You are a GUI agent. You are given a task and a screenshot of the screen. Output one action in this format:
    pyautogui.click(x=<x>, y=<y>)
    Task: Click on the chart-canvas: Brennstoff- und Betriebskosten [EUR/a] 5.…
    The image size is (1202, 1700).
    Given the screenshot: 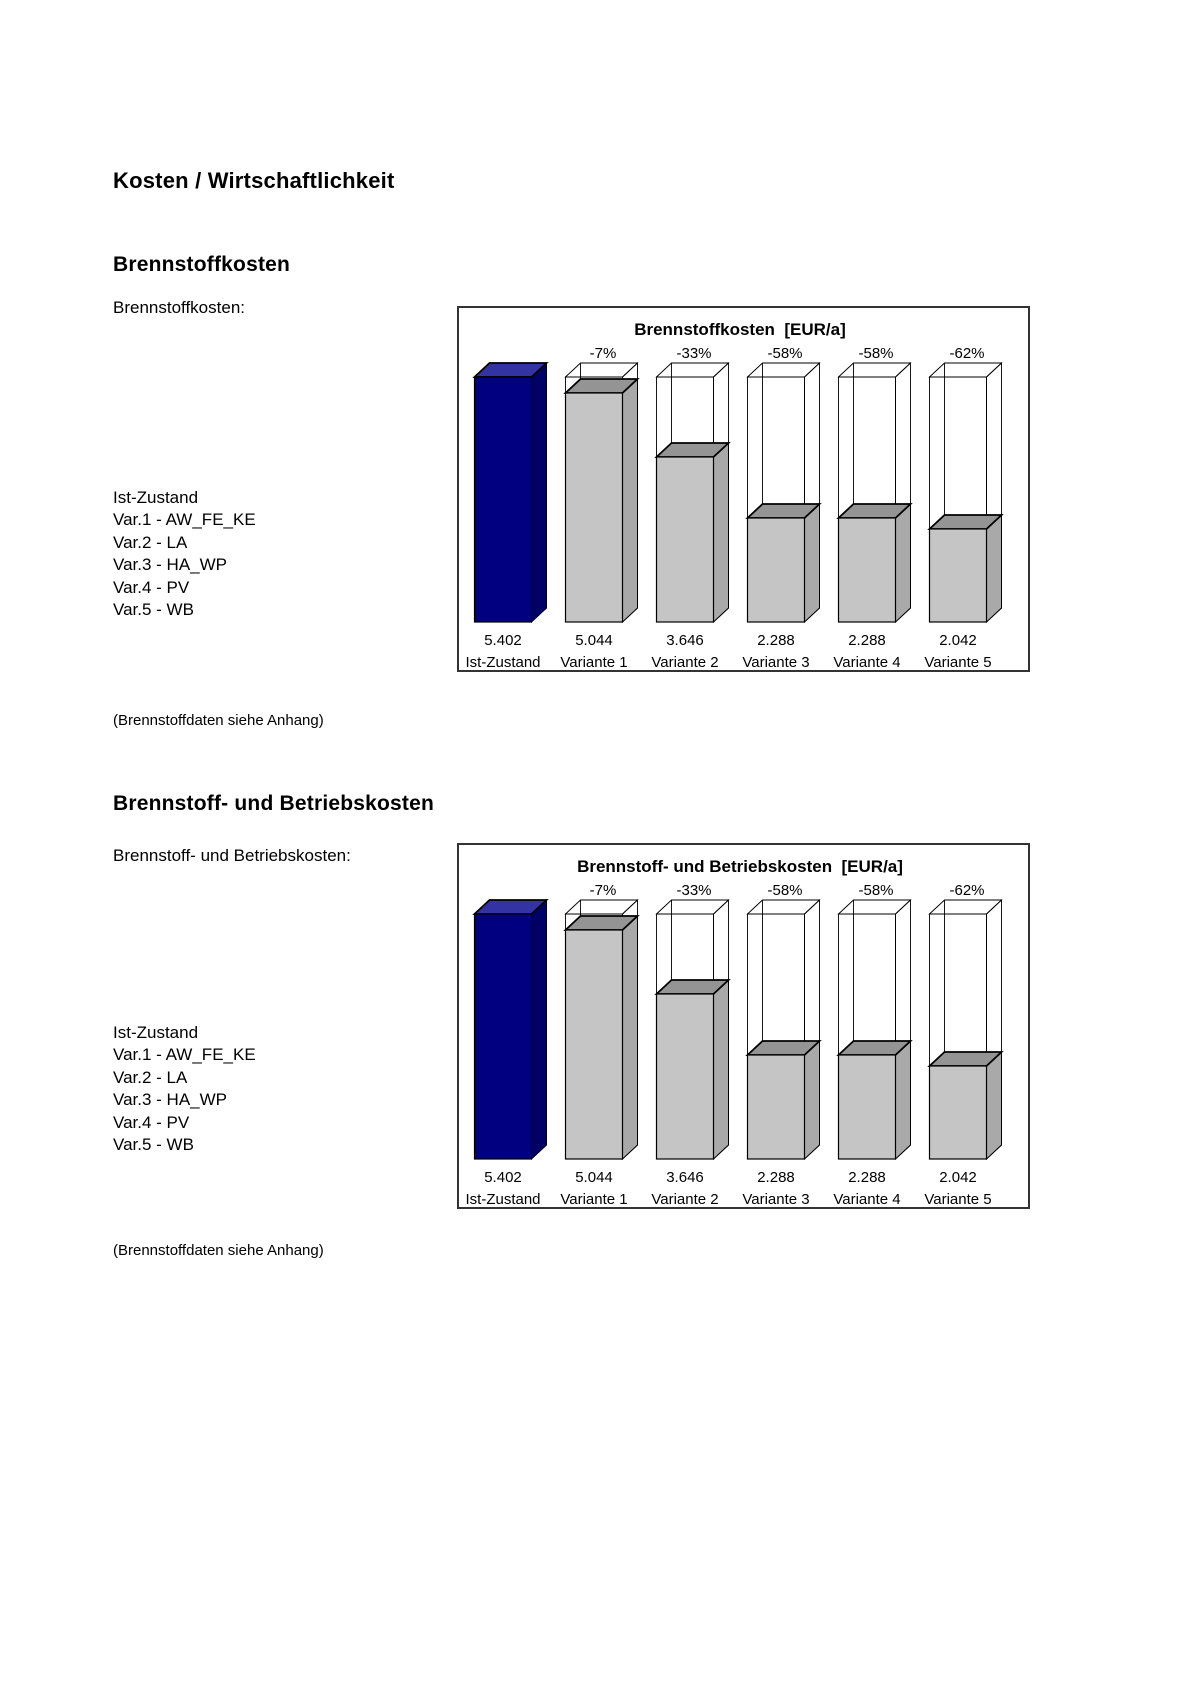 What is the action you would take?
    pyautogui.click(x=734, y=1032)
    